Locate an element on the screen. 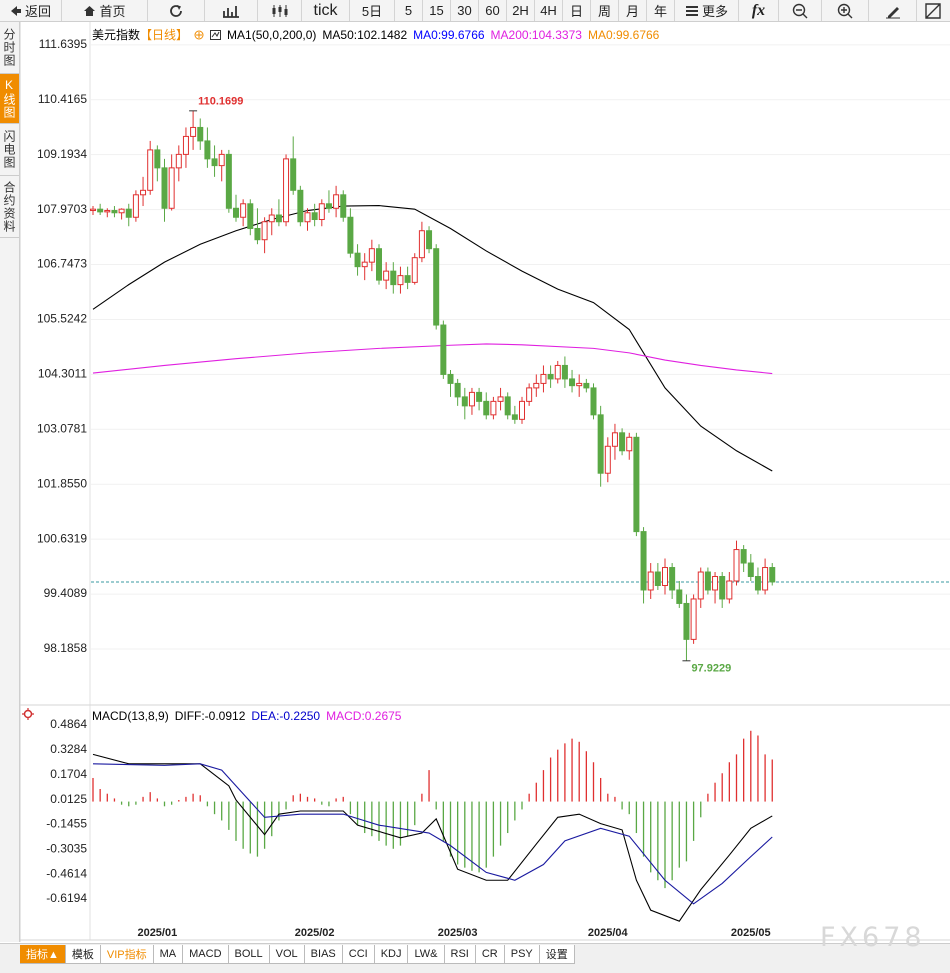 The height and width of the screenshot is (973, 950). home-button: 首页 is located at coordinates (105, 10).